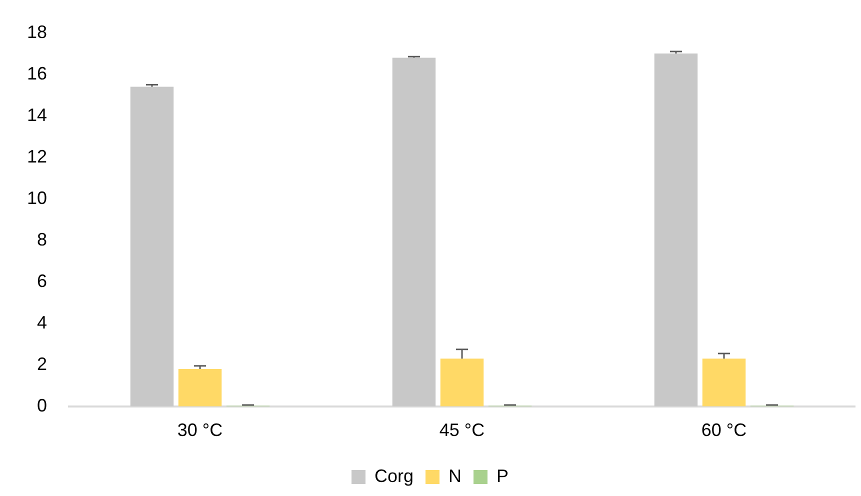 This screenshot has height=496, width=861. Describe the element at coordinates (42, 364) in the screenshot. I see `y-tick-label: 2` at that location.